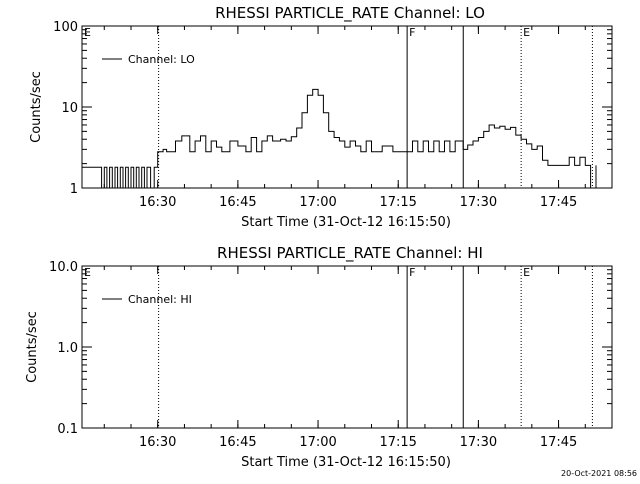 This screenshot has height=484, width=640. What do you see at coordinates (157, 442) in the screenshot?
I see `hi-x-tick-label: 16:30` at bounding box center [157, 442].